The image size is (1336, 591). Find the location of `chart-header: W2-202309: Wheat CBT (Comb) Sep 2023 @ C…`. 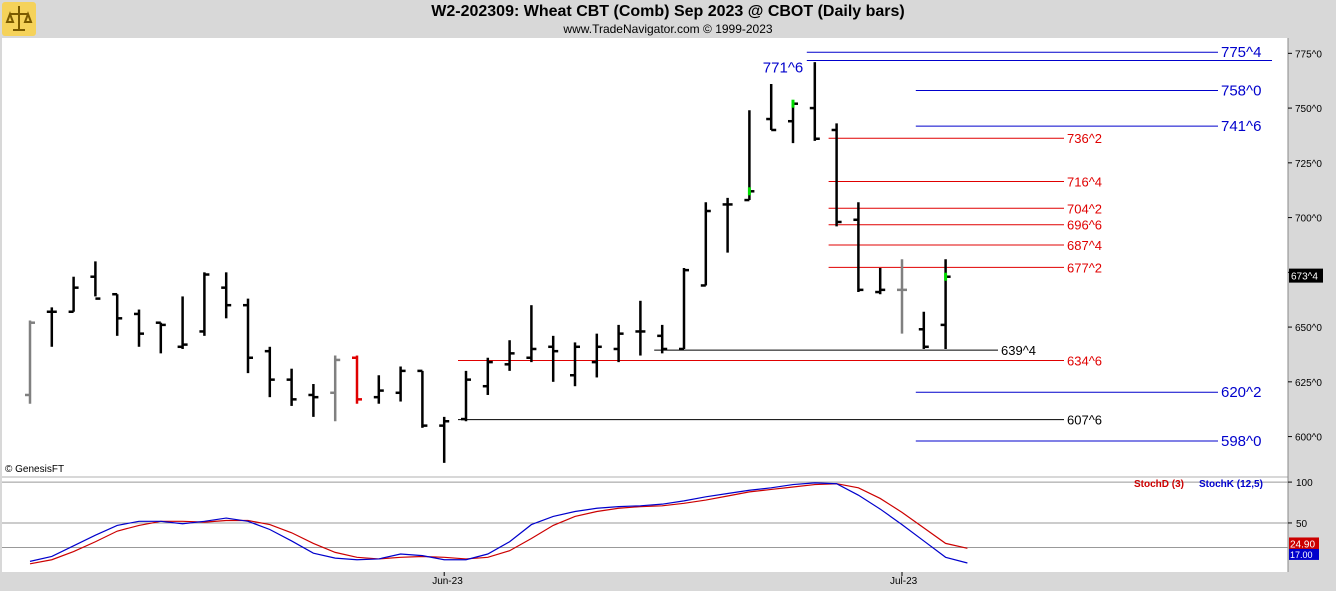

chart-header: W2-202309: Wheat CBT (Comb) Sep 2023 @ C… is located at coordinates (668, 18).